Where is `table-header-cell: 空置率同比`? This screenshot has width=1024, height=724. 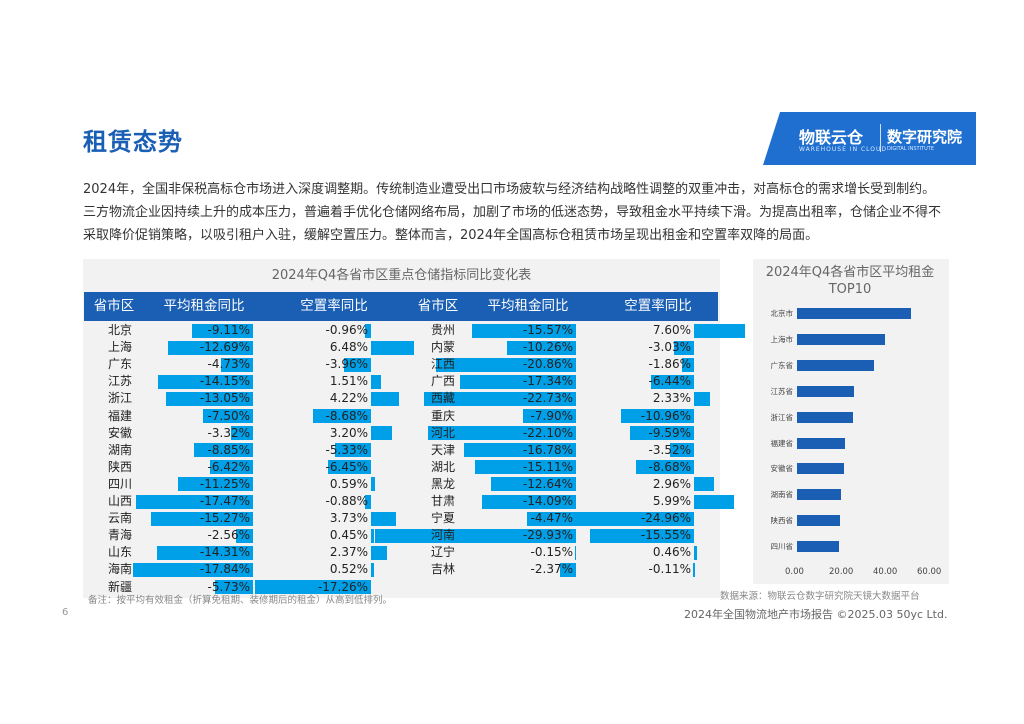
table-header-cell: 空置率同比 is located at coordinates (334, 306).